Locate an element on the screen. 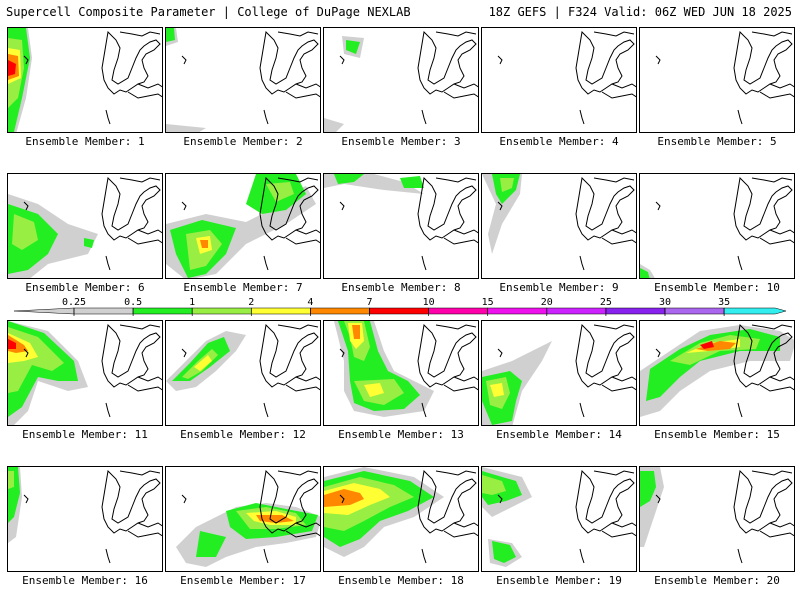  colorbar-tick-label: 20 is located at coordinates (546, 302).